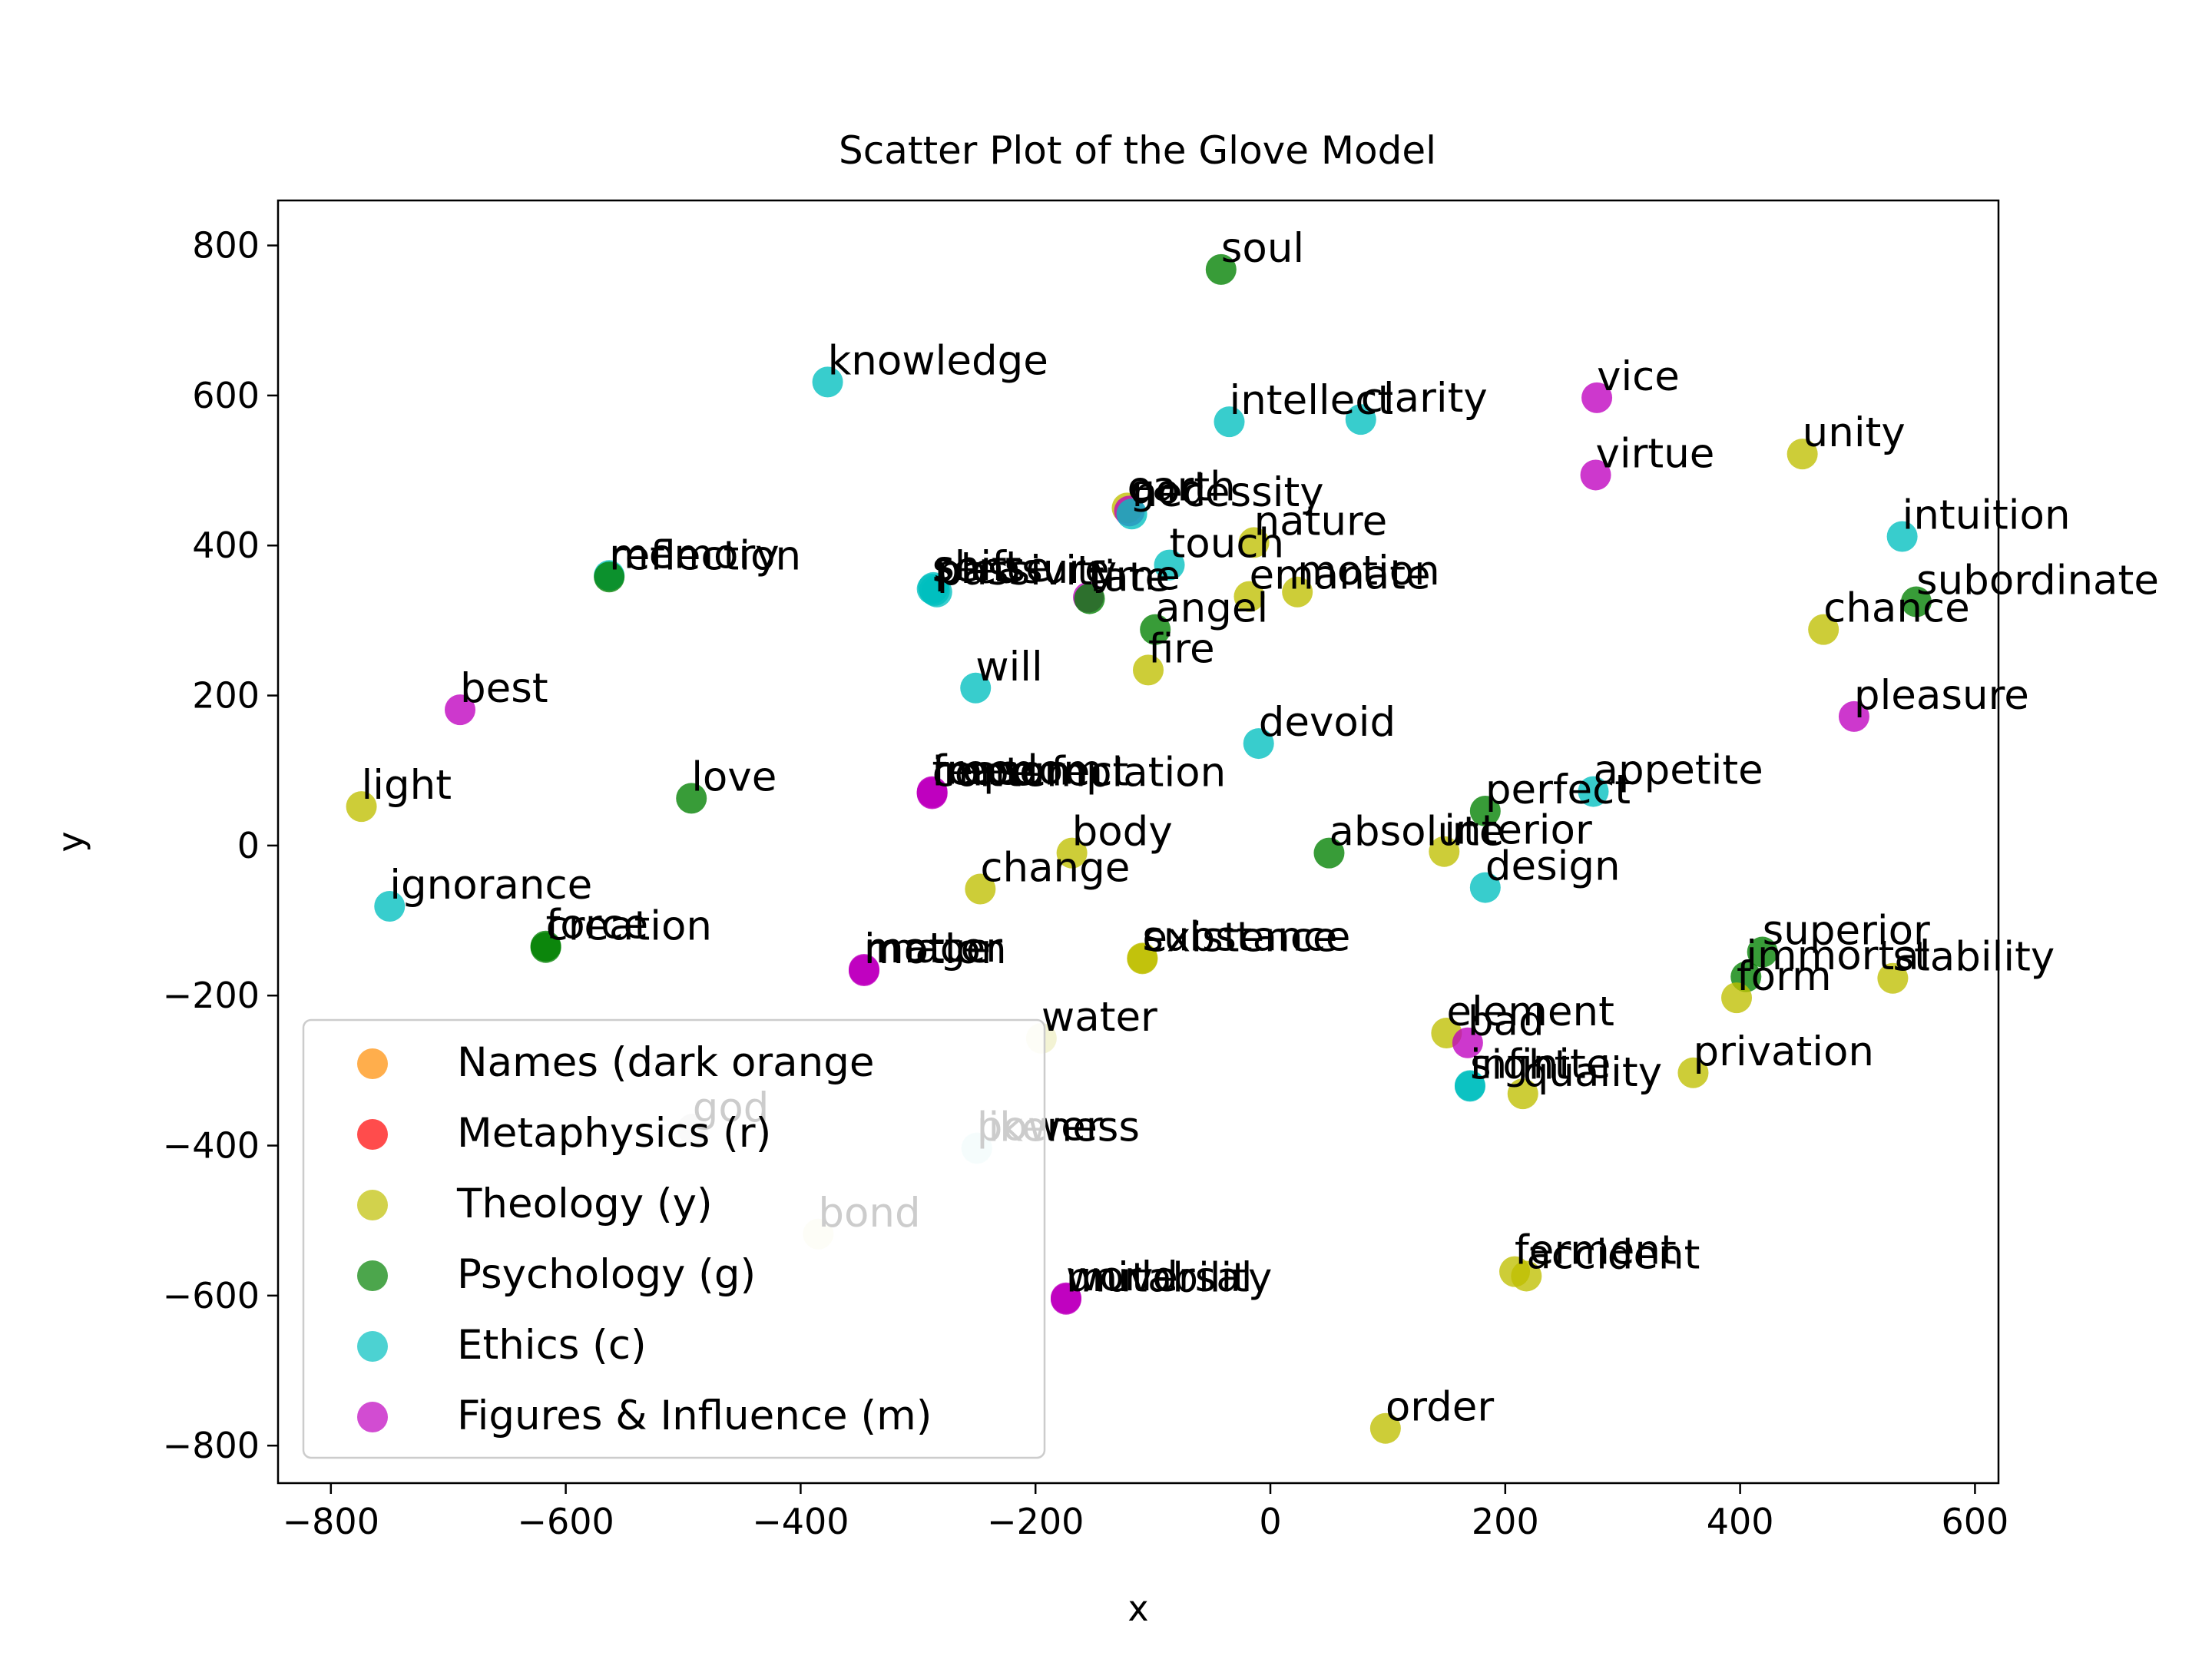 The width and height of the screenshot is (2212, 1659). Describe the element at coordinates (1211, 608) in the screenshot. I see `point-label: angel` at that location.